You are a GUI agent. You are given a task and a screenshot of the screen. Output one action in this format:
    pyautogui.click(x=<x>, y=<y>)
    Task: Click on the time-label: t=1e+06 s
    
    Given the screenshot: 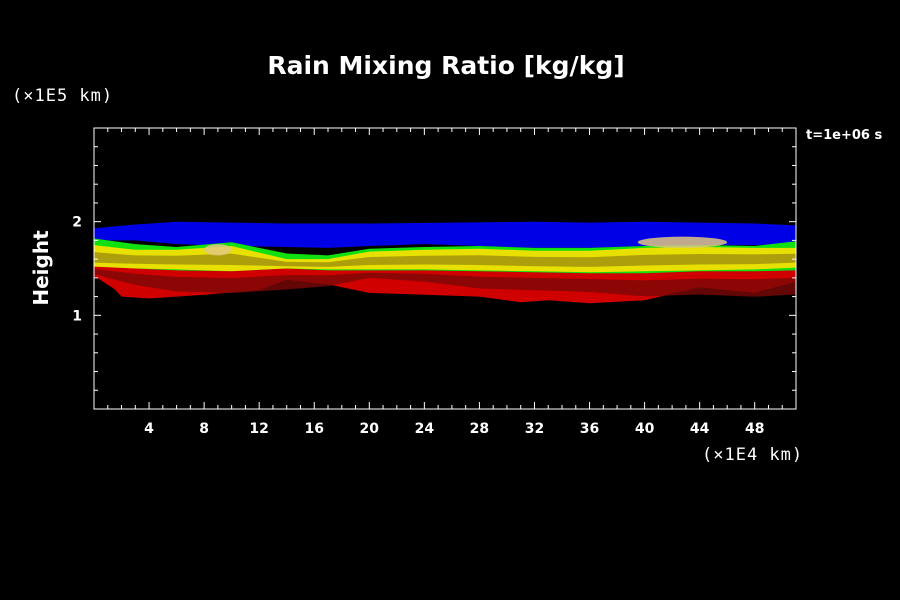 What is the action you would take?
    pyautogui.click(x=844, y=135)
    